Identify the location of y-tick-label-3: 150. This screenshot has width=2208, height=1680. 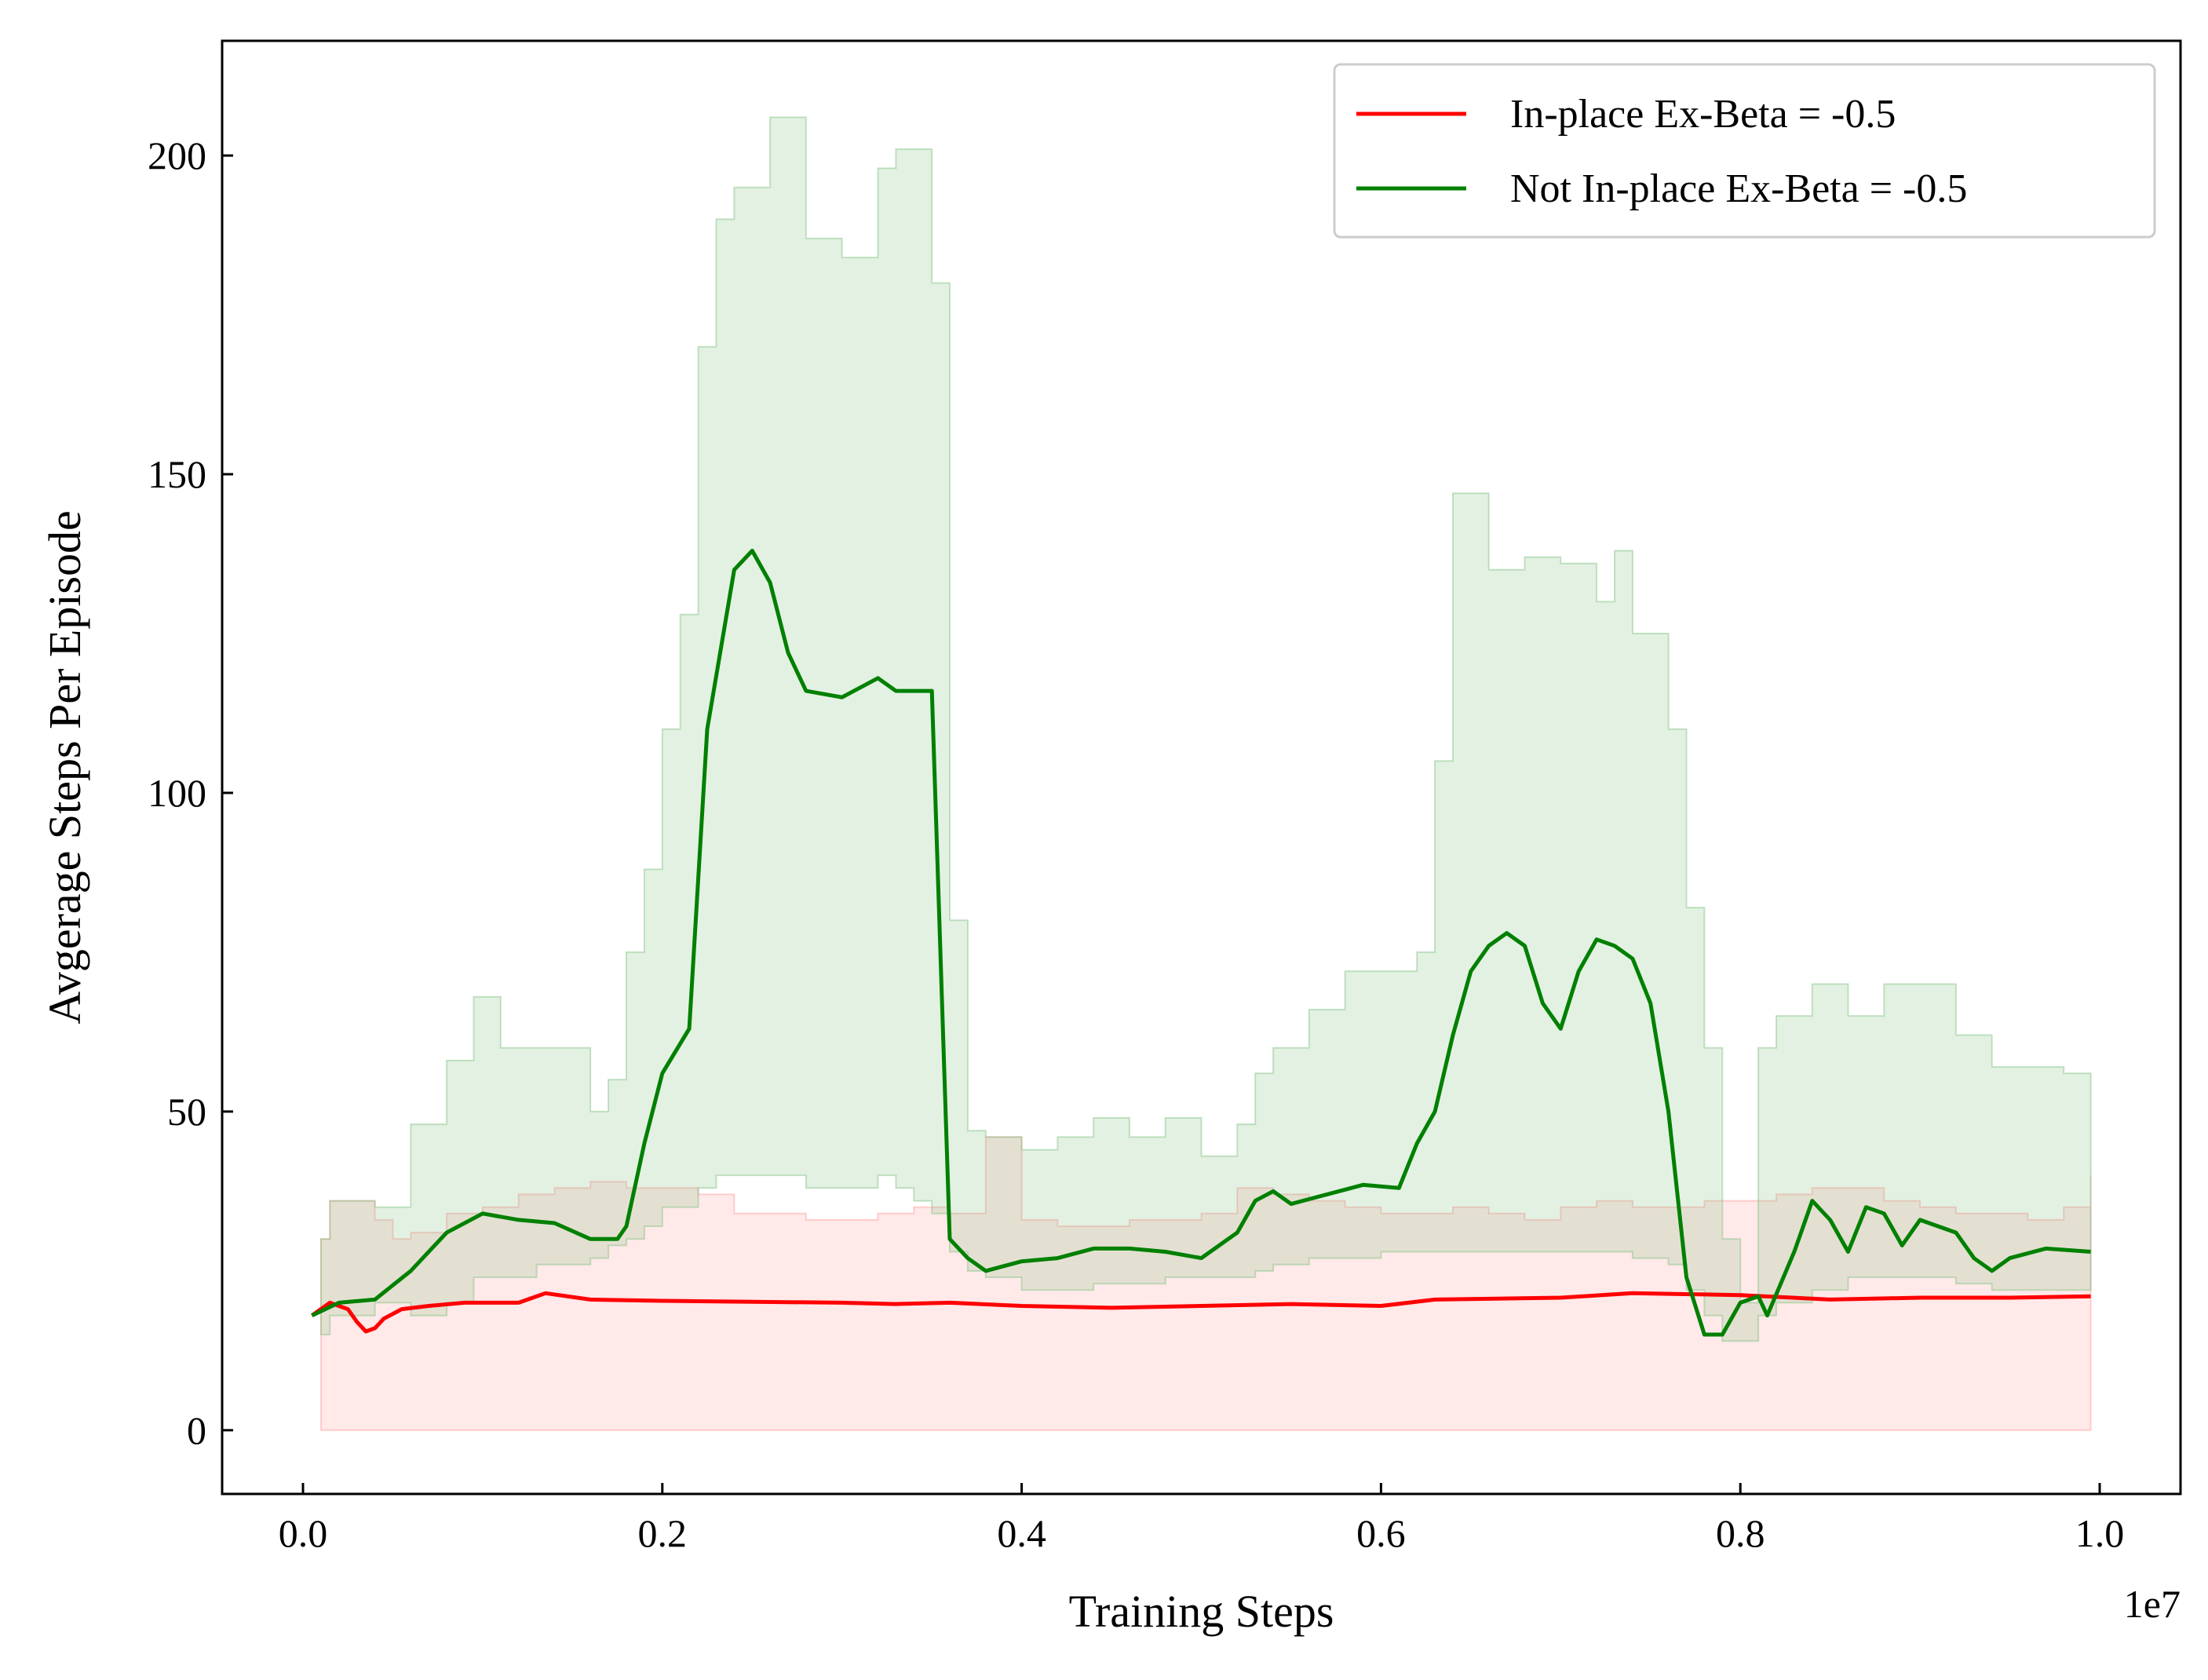
(177, 474).